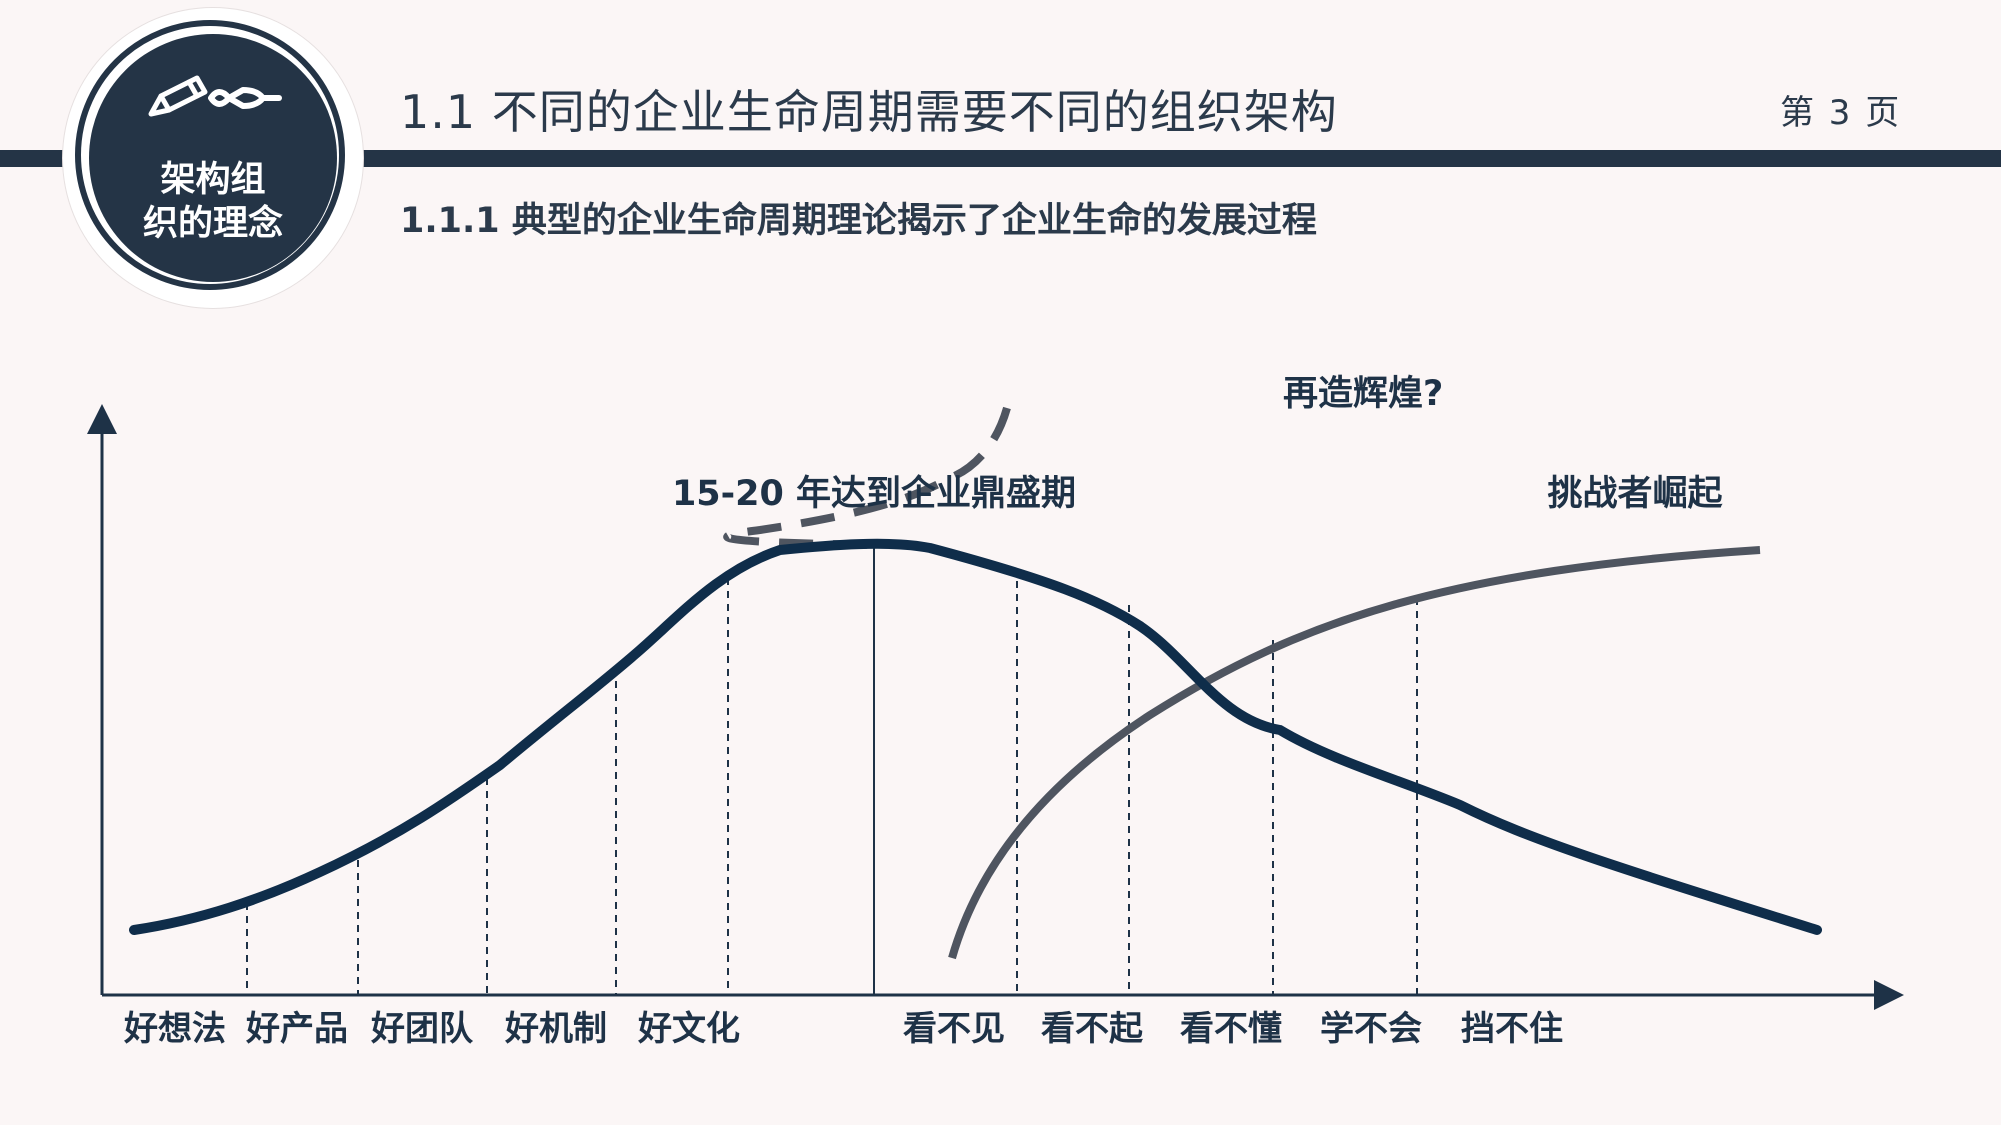 This screenshot has width=2001, height=1125. I want to click on badge-label-line1: 架构组, so click(213, 180).